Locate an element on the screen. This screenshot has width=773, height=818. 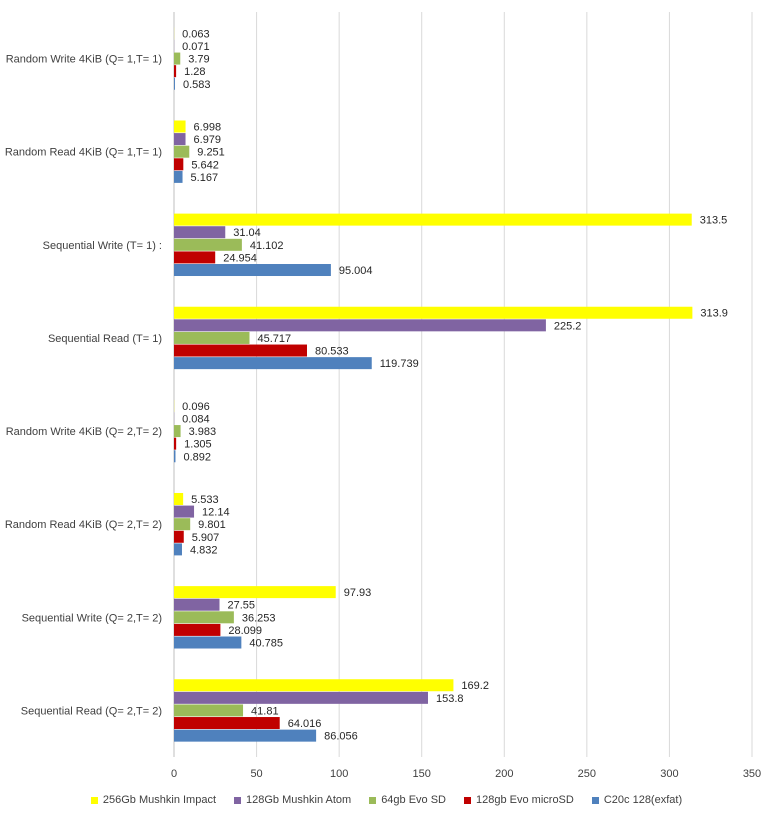
data-label: 97.93 is located at coordinates (358, 593).